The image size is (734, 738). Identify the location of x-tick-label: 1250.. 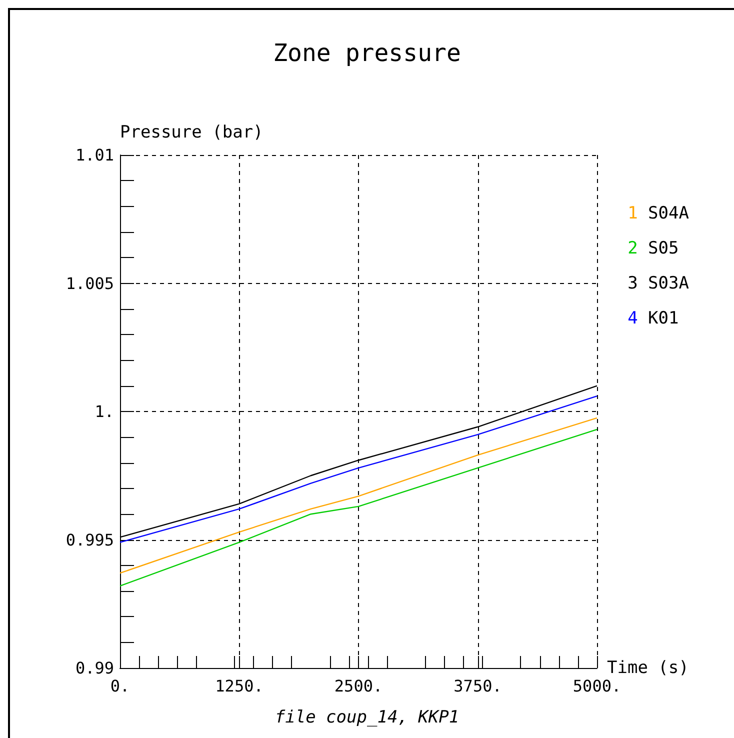
(239, 686).